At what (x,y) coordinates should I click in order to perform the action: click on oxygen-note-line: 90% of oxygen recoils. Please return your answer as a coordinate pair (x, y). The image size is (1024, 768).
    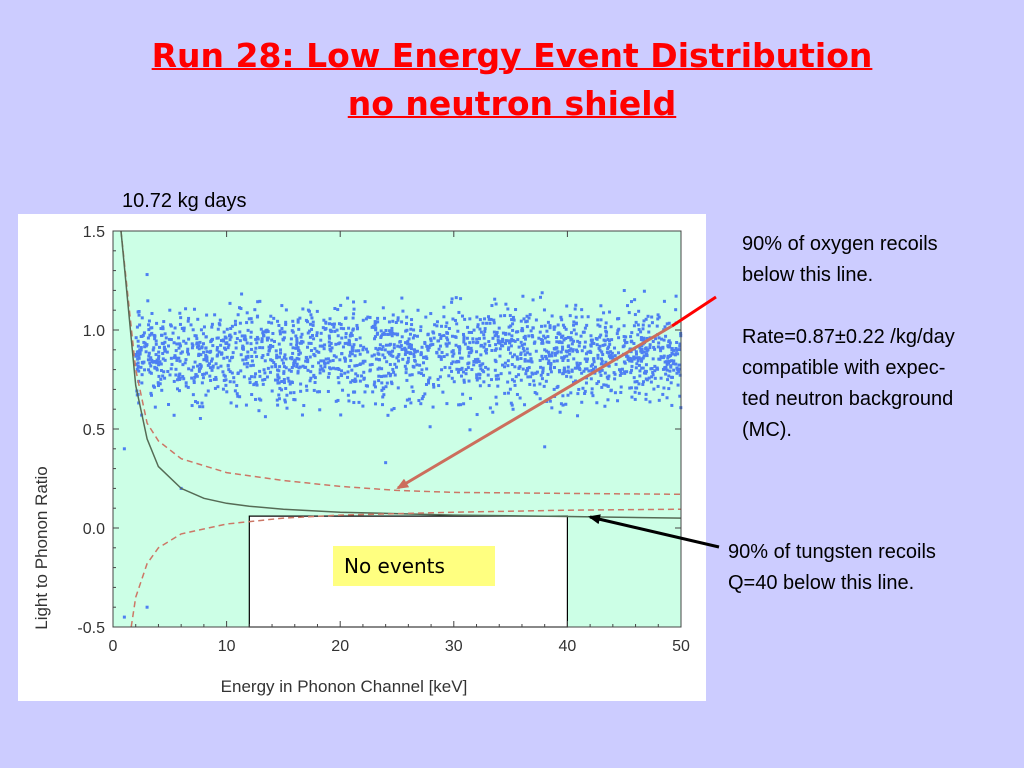
    Looking at the image, I should click on (840, 244).